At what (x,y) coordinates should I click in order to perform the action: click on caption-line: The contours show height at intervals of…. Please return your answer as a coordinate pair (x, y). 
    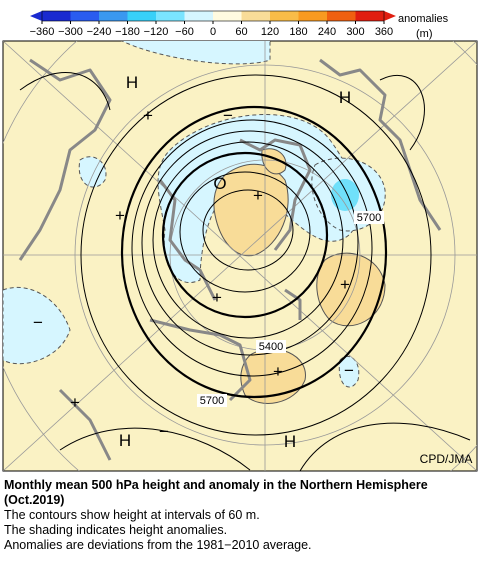
    Looking at the image, I should click on (132, 515).